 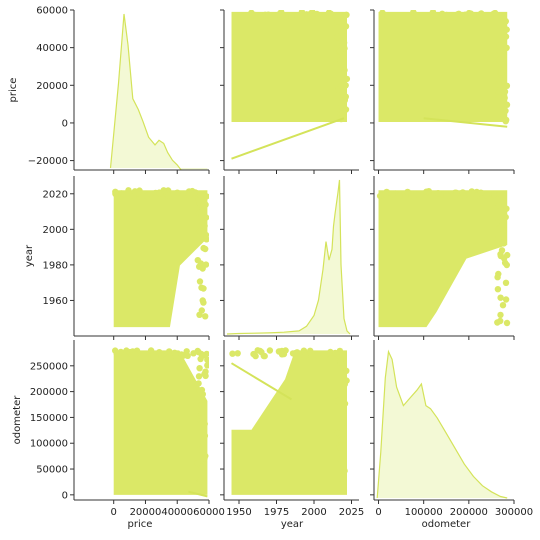 I want to click on y-tick-label: 20000, so click(x=52, y=86).